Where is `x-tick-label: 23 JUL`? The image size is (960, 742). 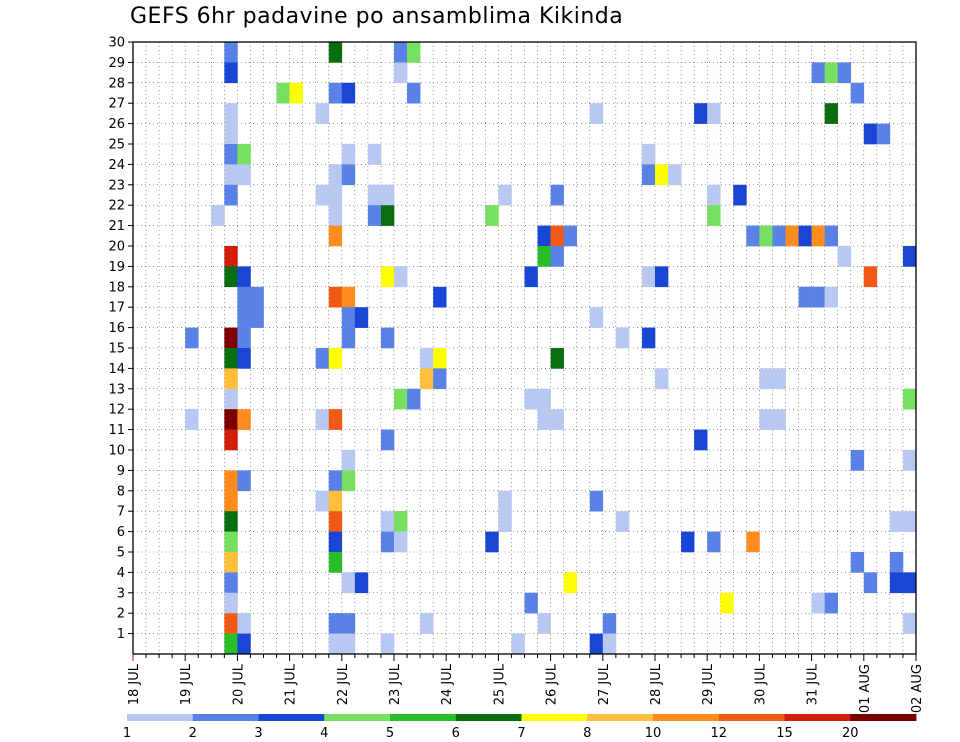 x-tick-label: 23 JUL is located at coordinates (395, 684).